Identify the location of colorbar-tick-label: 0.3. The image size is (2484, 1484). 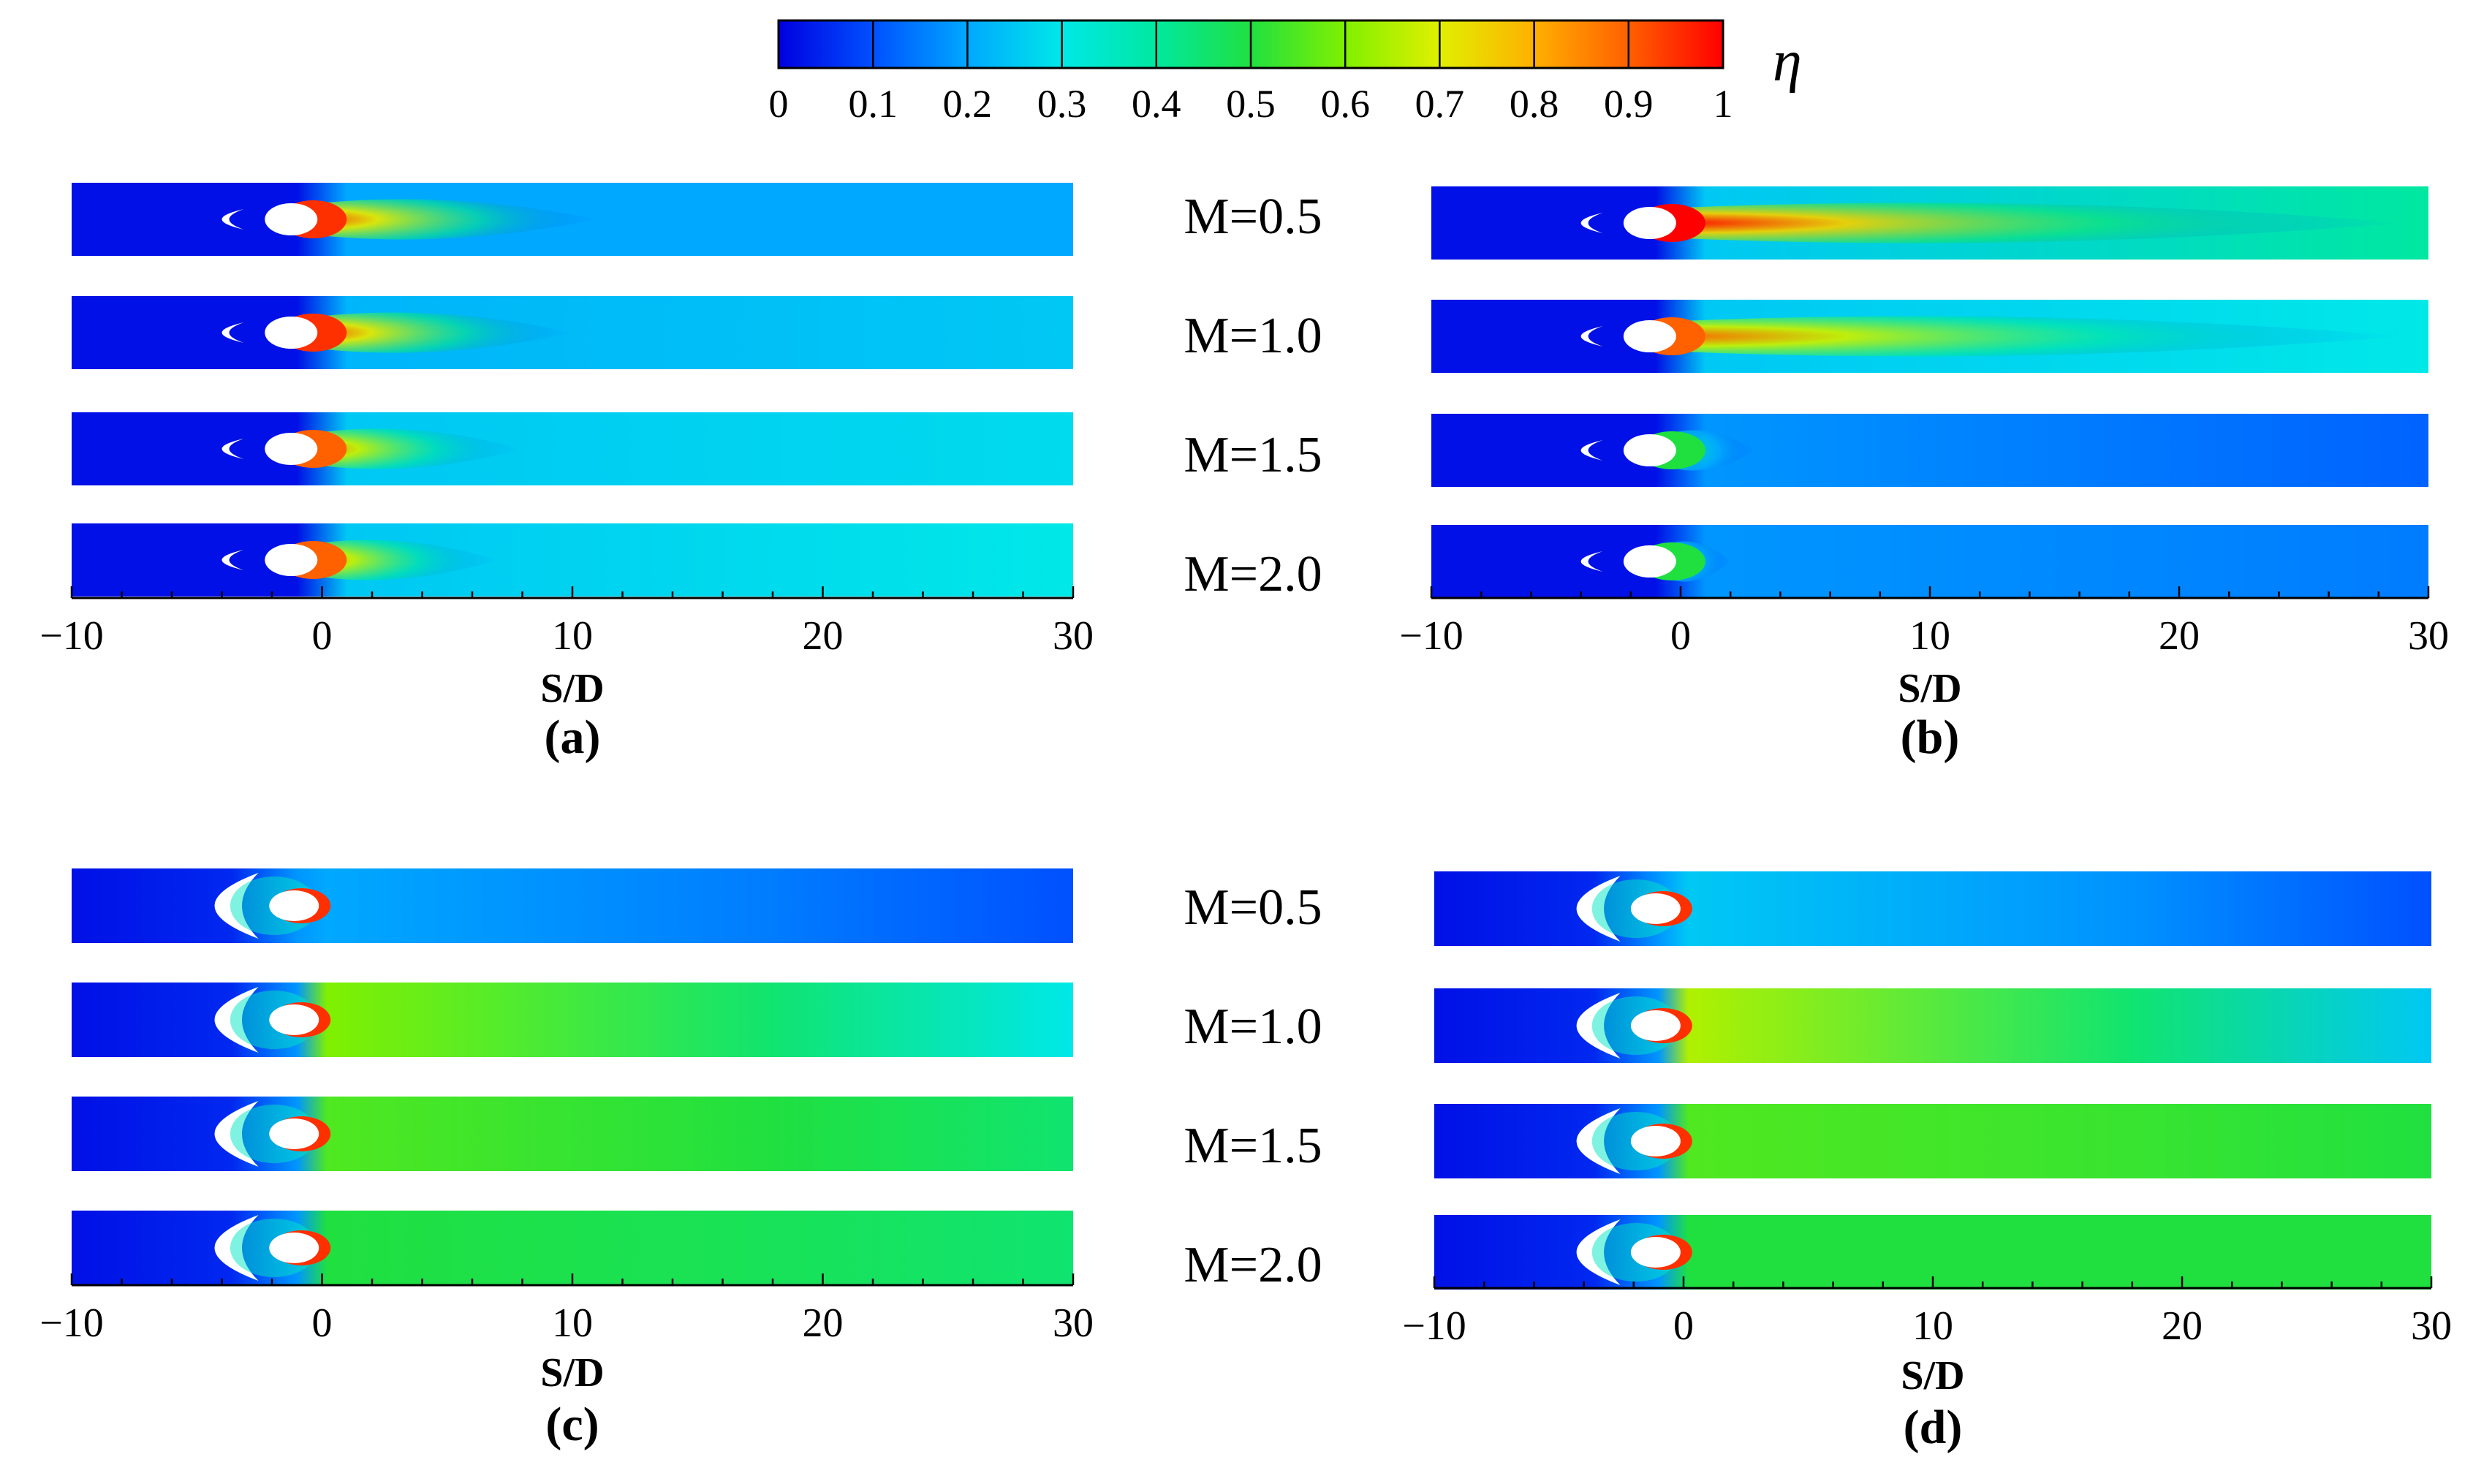
(1062, 104).